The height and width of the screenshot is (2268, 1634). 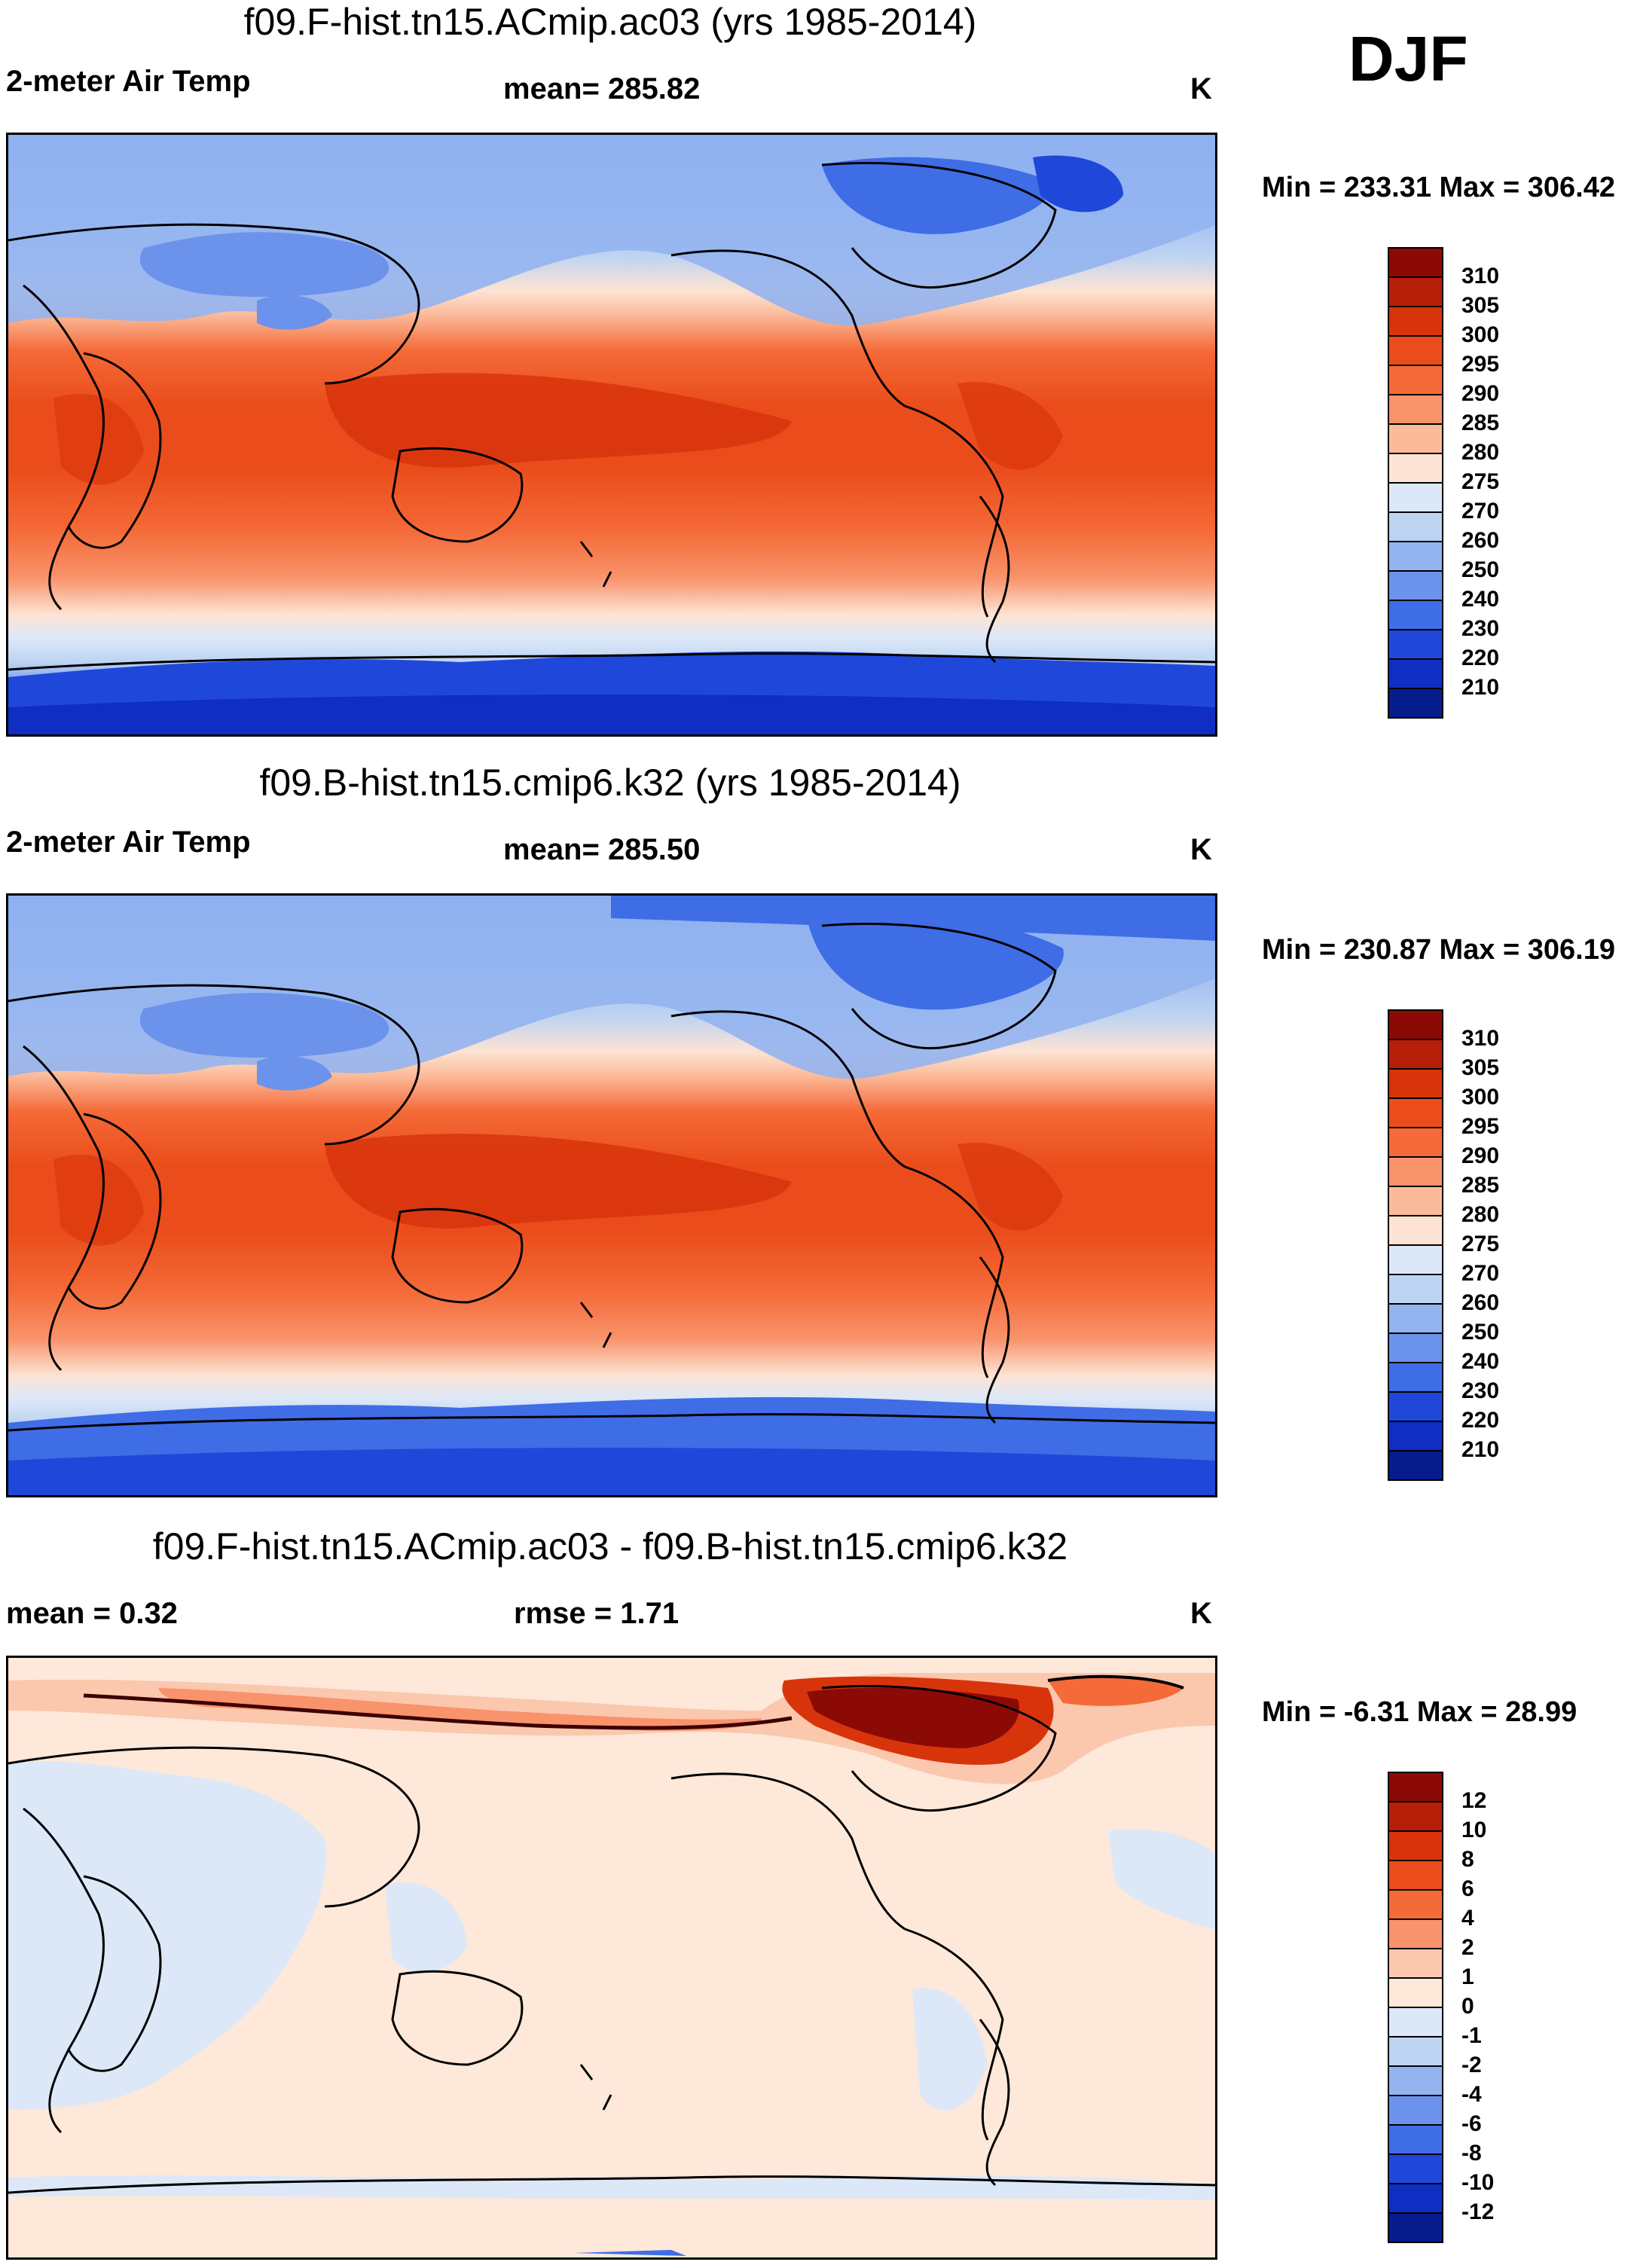 What do you see at coordinates (597, 1613) in the screenshot?
I see `panel-3-rmse: rmse = 1.71` at bounding box center [597, 1613].